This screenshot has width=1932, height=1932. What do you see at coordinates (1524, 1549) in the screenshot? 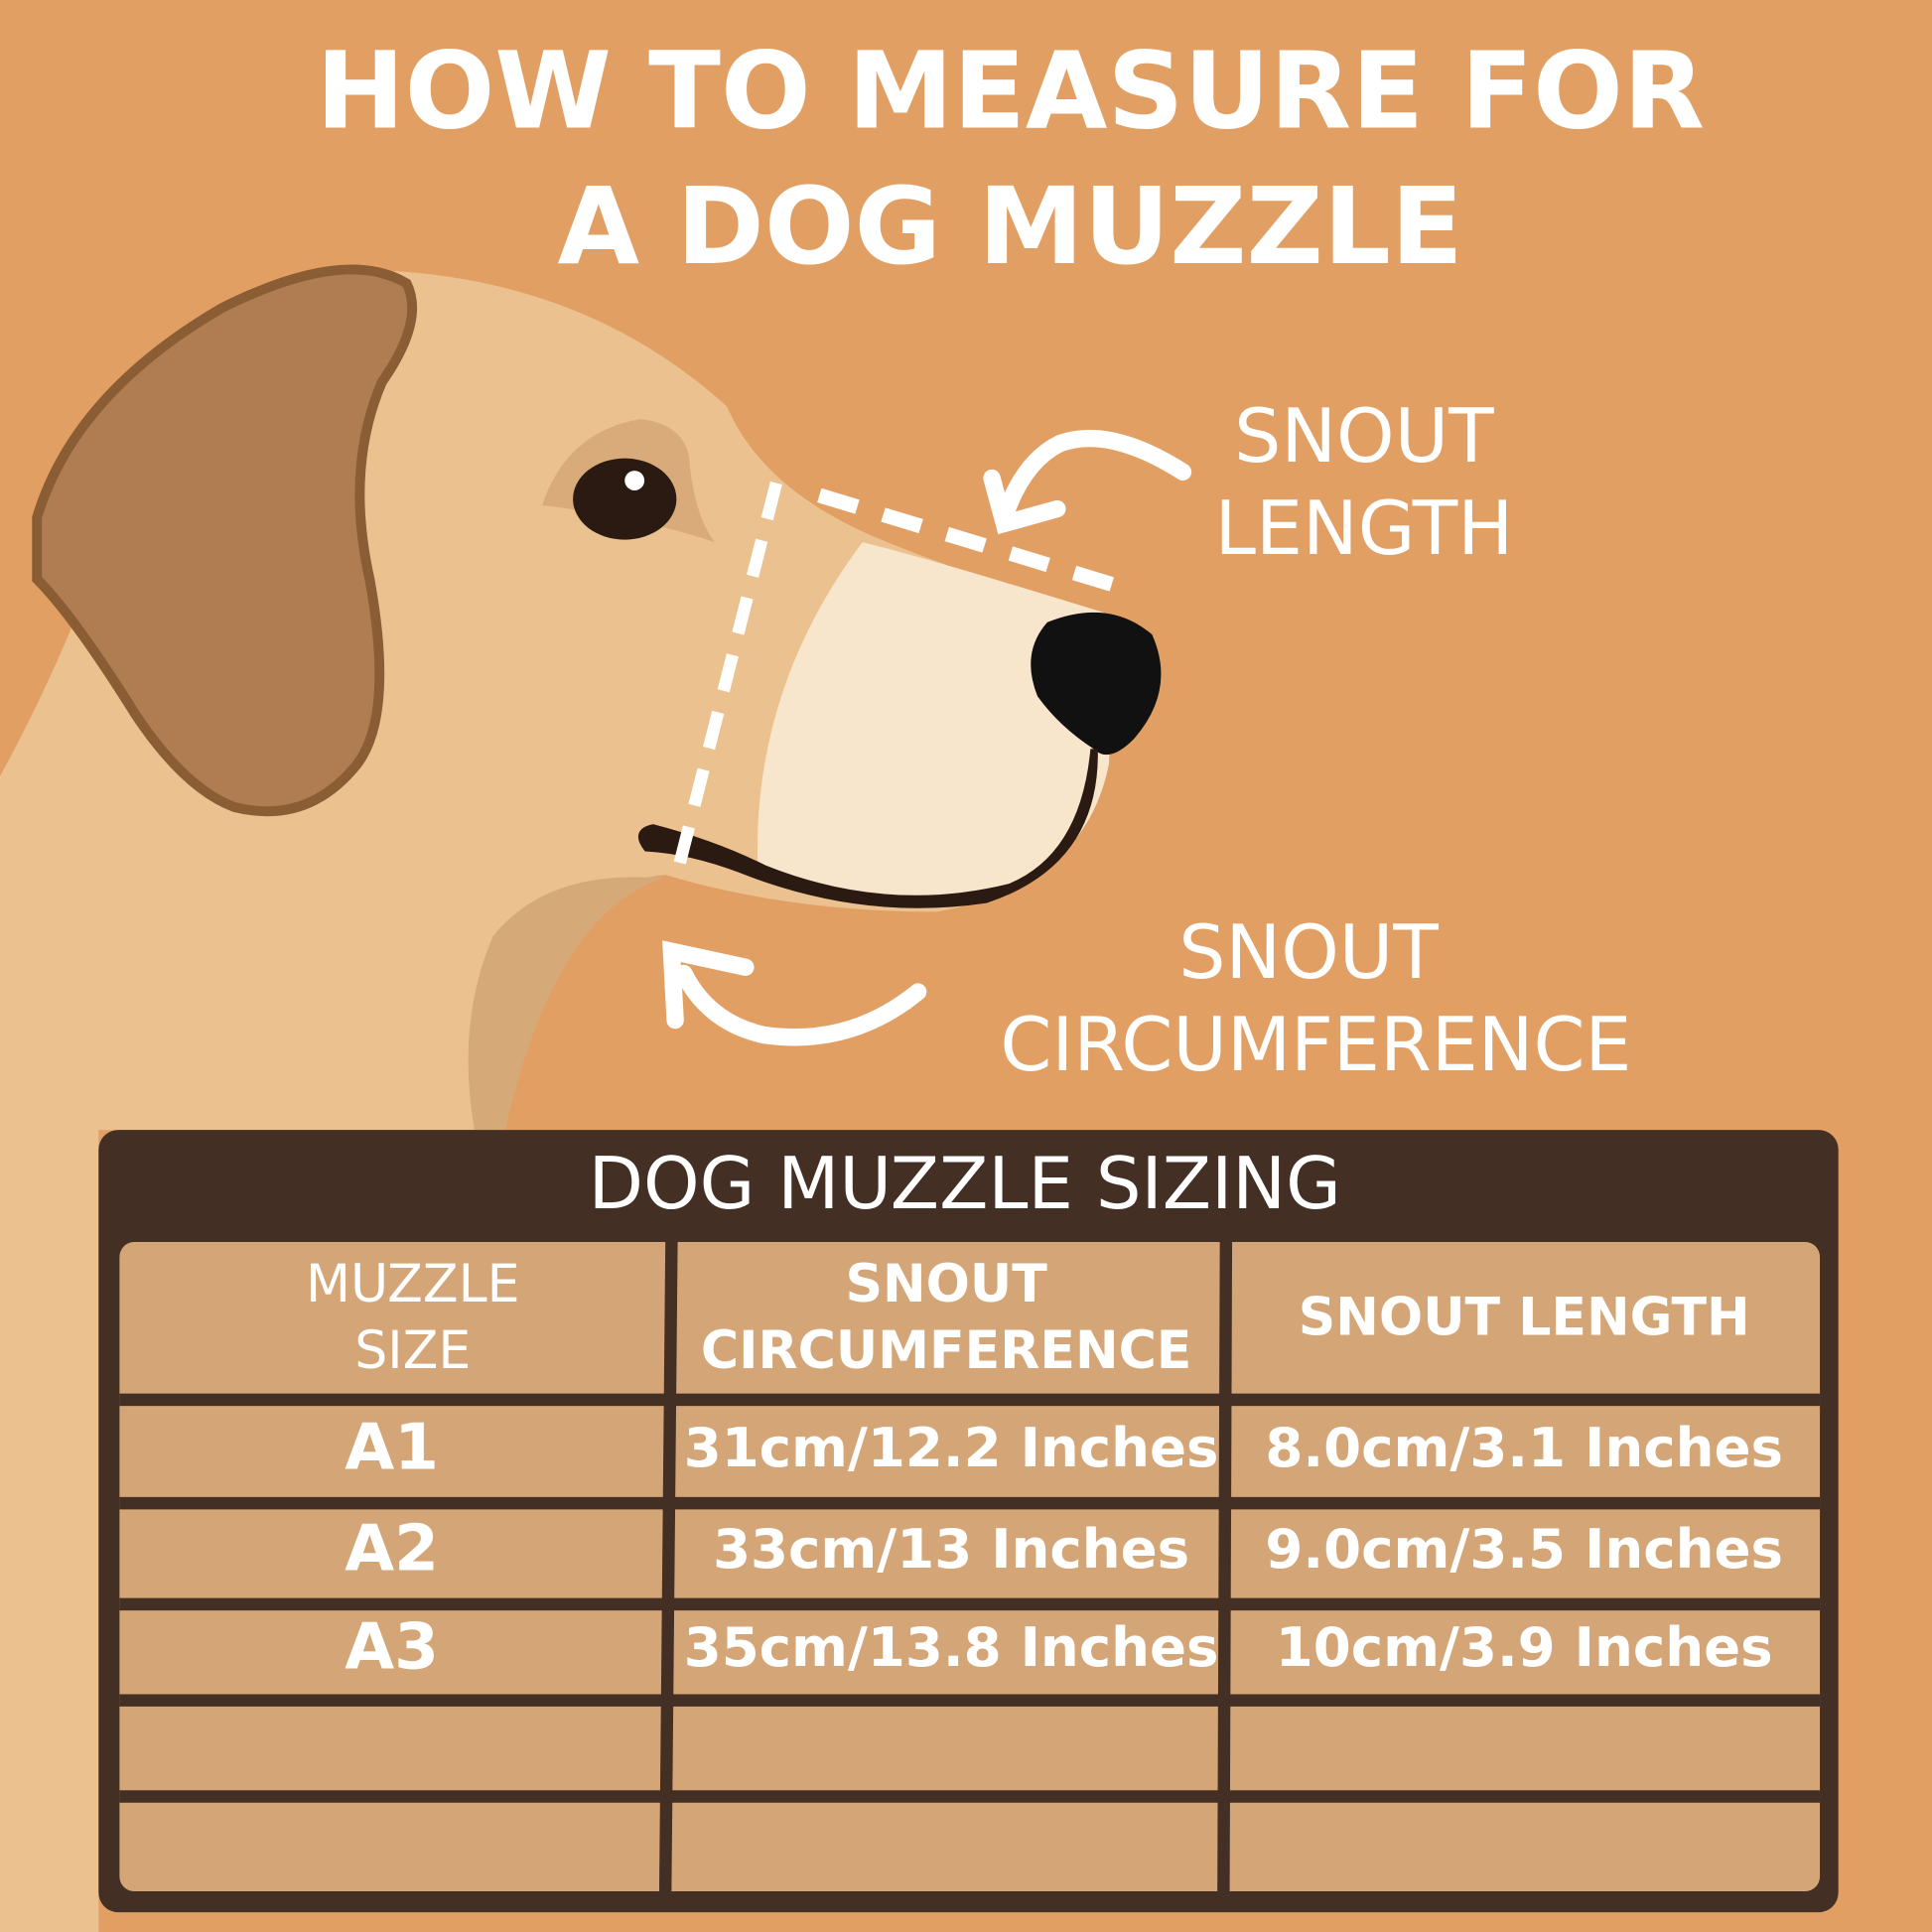
I see `table-cell: 9.0cm/3.5 Inches` at bounding box center [1524, 1549].